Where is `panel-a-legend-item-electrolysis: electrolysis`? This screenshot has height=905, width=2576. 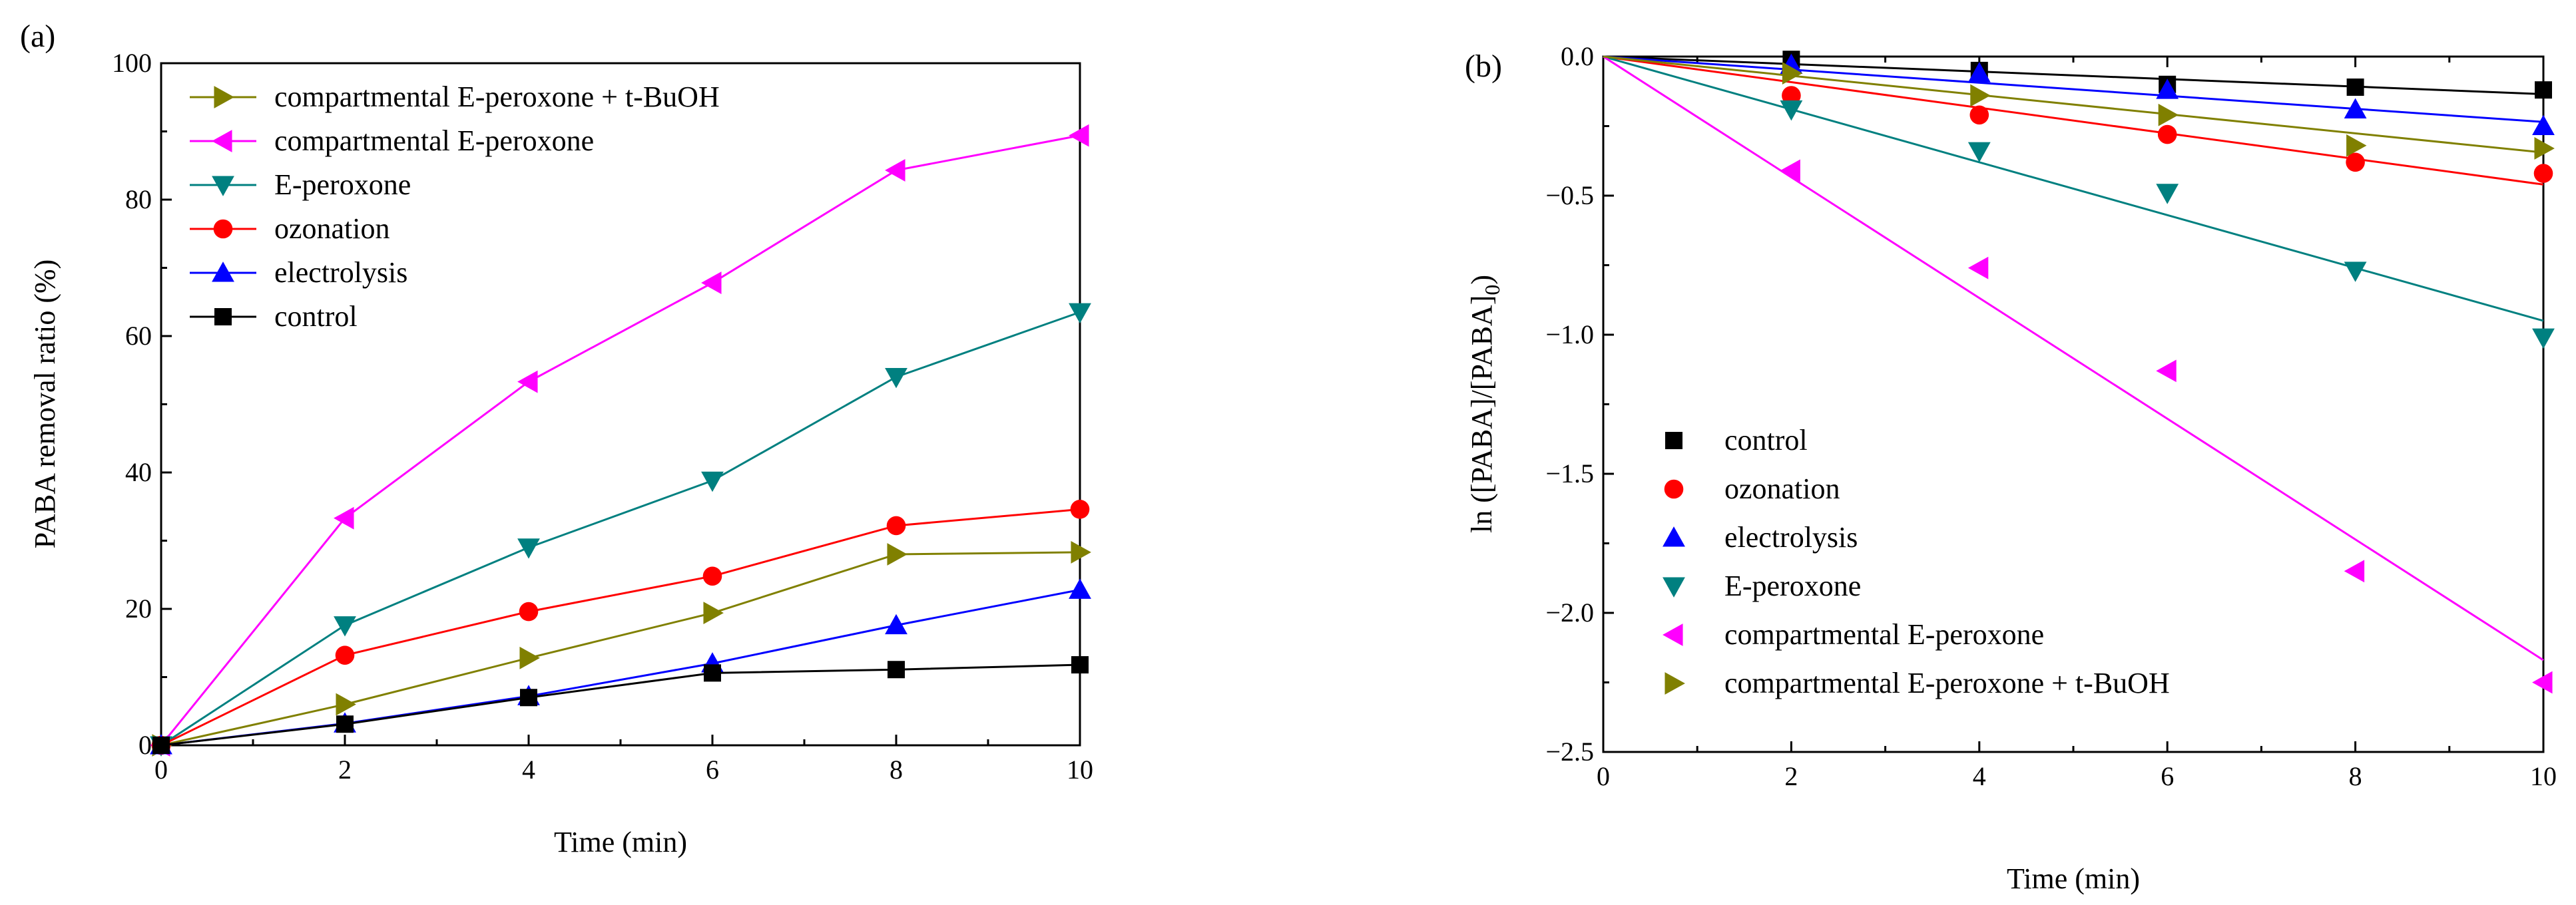 panel-a-legend-item-electrolysis: electrolysis is located at coordinates (299, 272).